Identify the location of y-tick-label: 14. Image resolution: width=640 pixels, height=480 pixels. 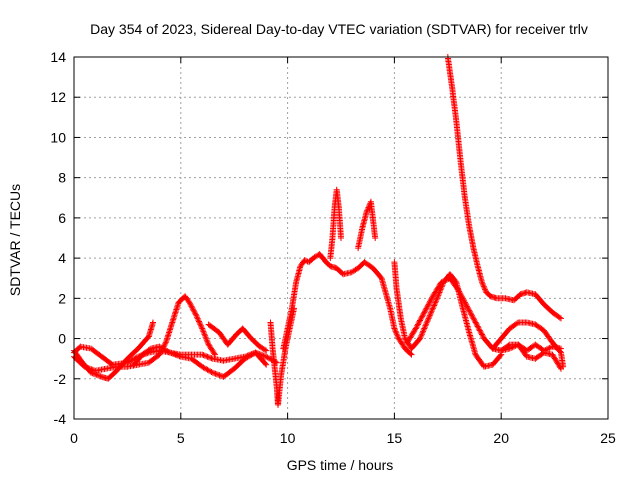
(58, 57).